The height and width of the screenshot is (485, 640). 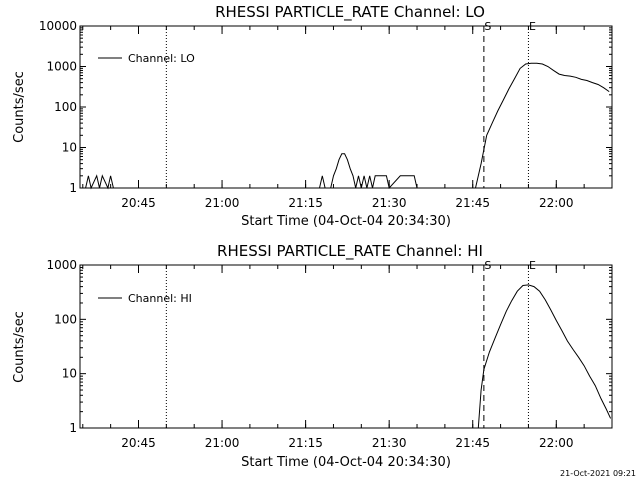 What do you see at coordinates (350, 12) in the screenshot?
I see `lo-chart-title: RHESSI PARTICLE_RATE Channel: LO` at bounding box center [350, 12].